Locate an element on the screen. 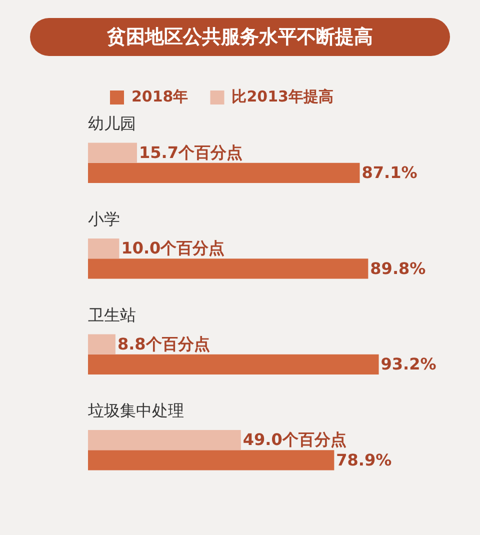  y-tick-label: 垃圾集中处理 is located at coordinates (135, 410).